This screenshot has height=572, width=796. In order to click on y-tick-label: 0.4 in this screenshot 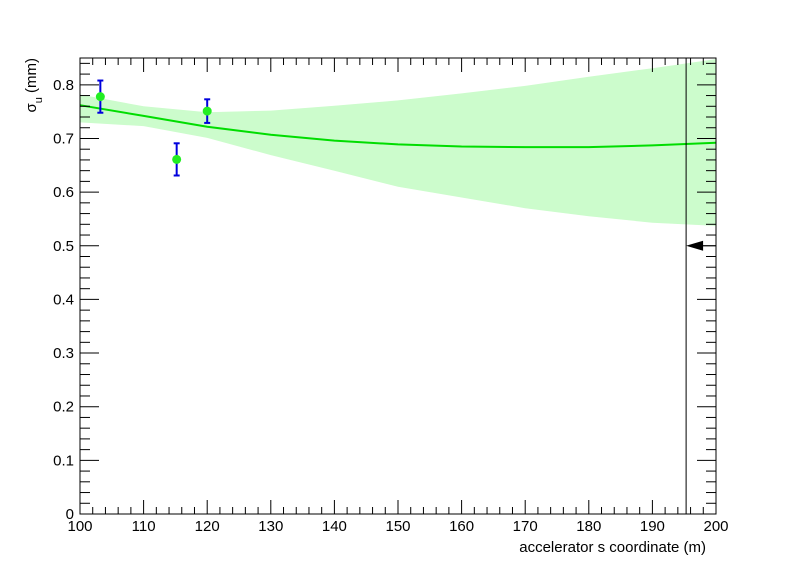, I will do `click(63, 299)`.